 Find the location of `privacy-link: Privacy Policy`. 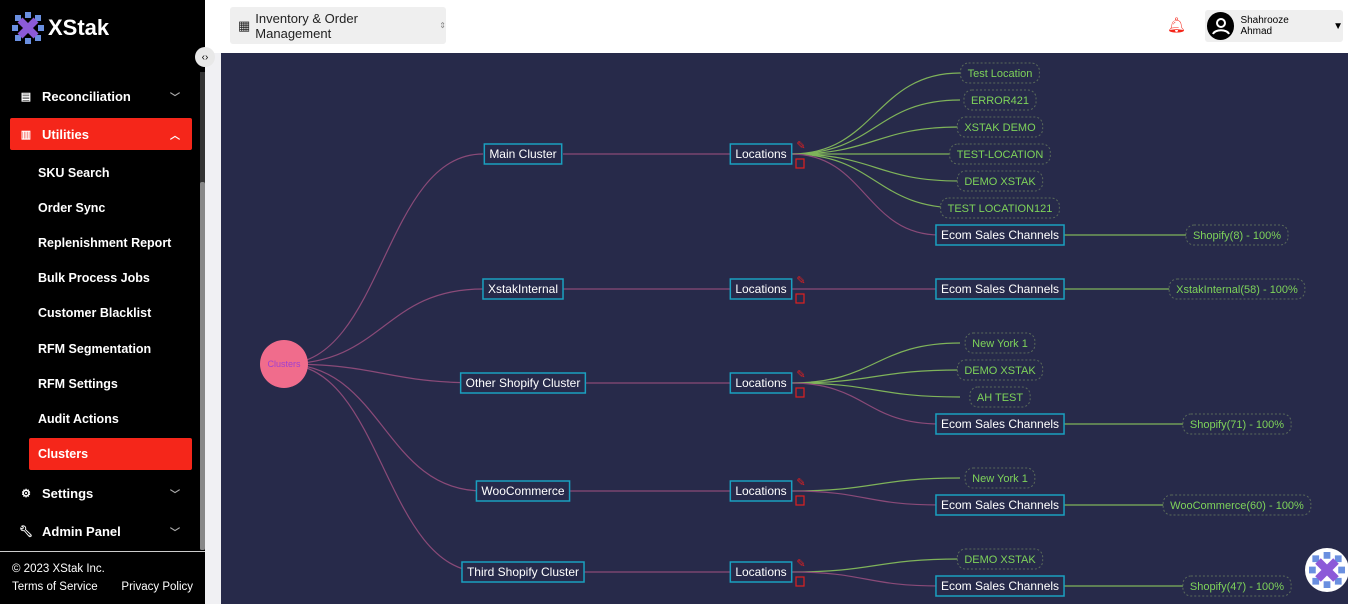

privacy-link: Privacy Policy is located at coordinates (157, 587).